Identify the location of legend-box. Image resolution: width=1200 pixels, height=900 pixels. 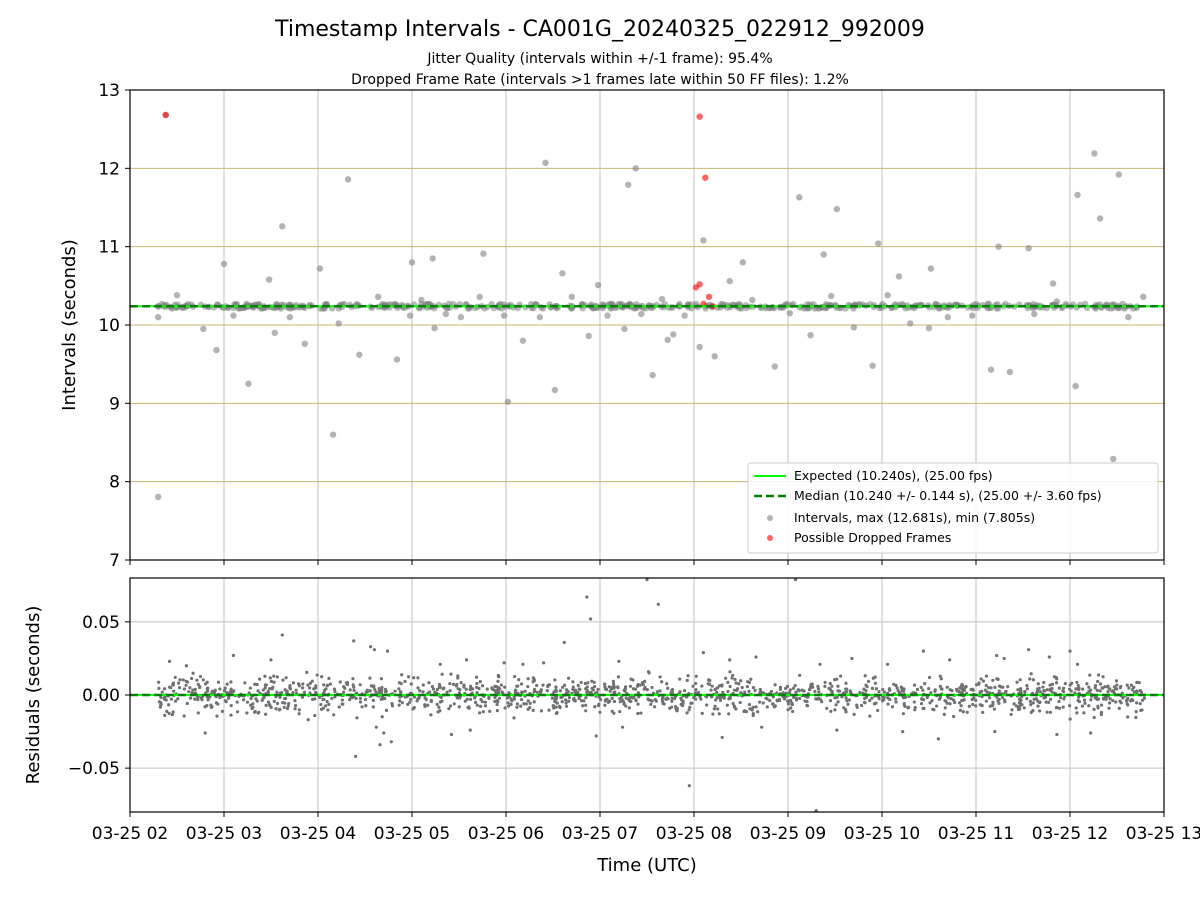
(953, 508).